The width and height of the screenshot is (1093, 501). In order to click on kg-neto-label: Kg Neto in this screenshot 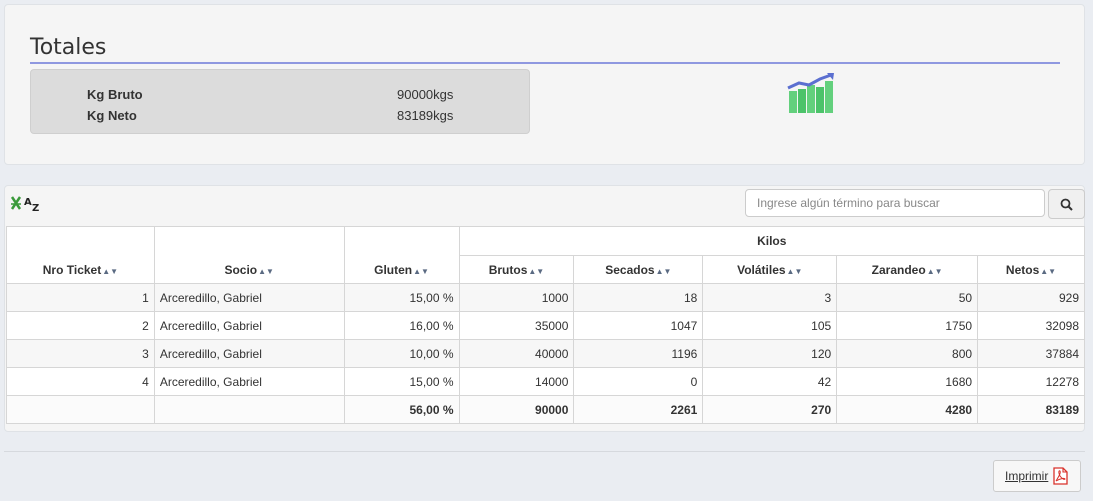, I will do `click(112, 115)`.